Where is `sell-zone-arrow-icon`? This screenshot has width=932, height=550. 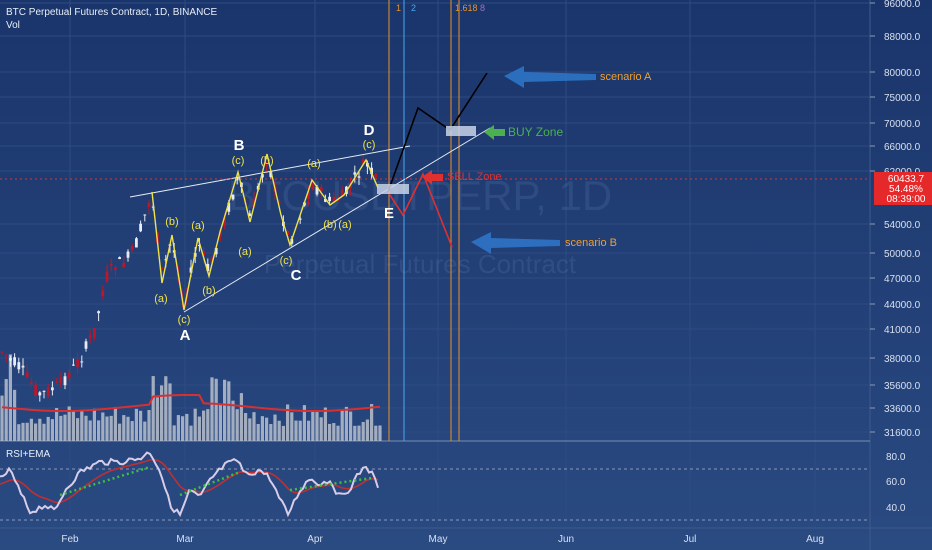
sell-zone-arrow-icon is located at coordinates (432, 177).